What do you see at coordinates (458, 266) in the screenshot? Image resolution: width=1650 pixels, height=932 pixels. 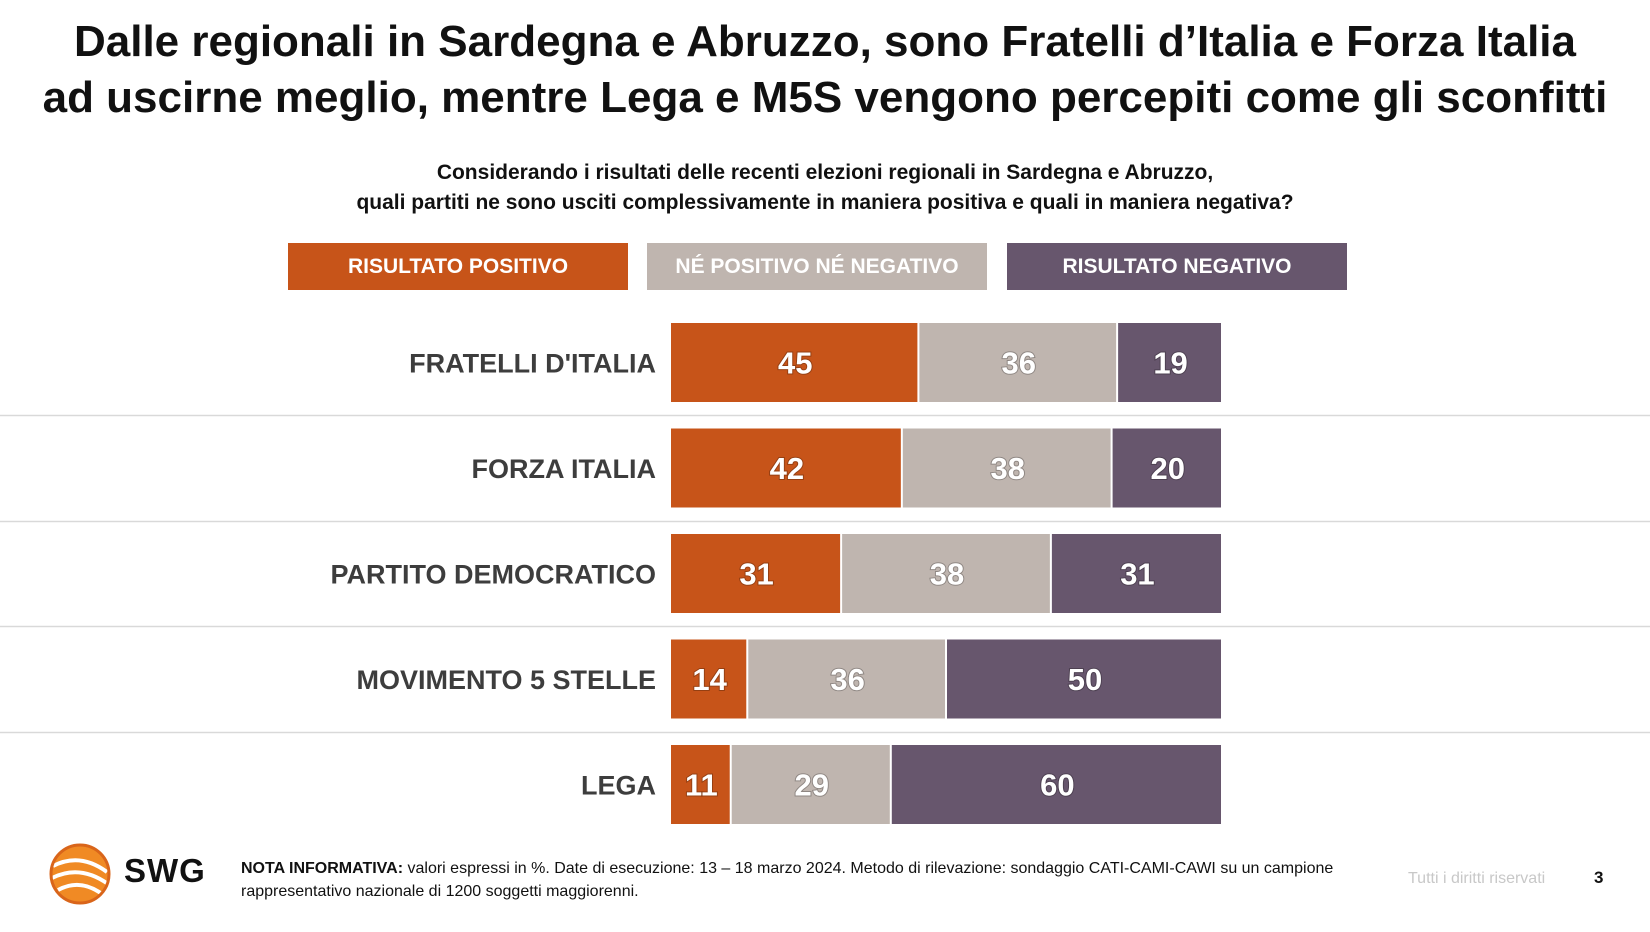 I see `legend-positive: RISULTATO POSITIVO` at bounding box center [458, 266].